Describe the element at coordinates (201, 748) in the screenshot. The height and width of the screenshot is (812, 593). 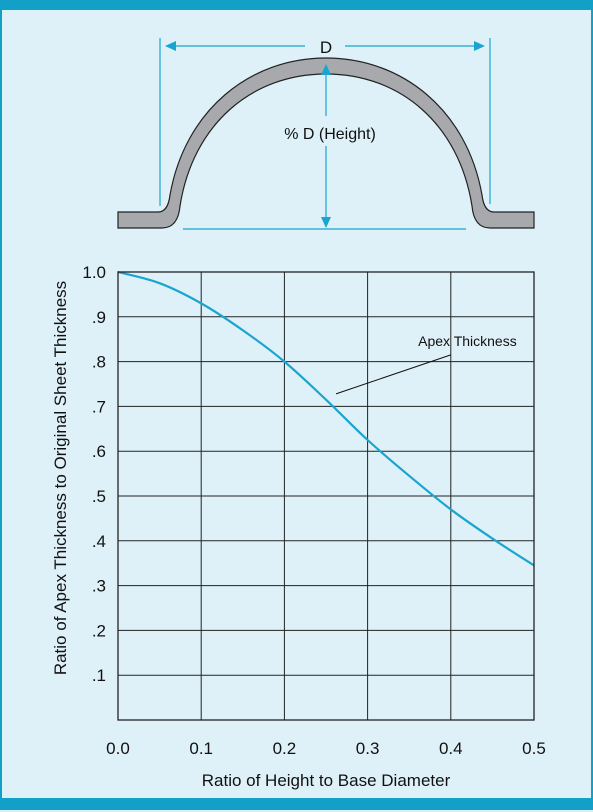
I see `x-tick-label: 0.1` at that location.